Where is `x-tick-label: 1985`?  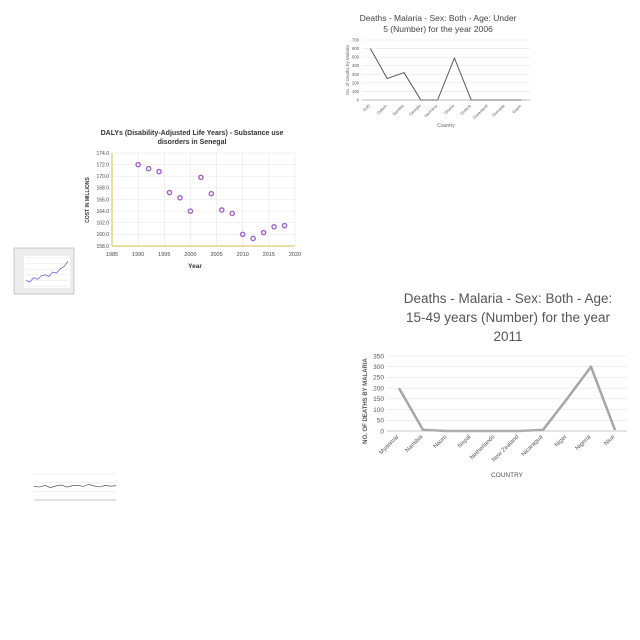 x-tick-label: 1985 is located at coordinates (112, 255).